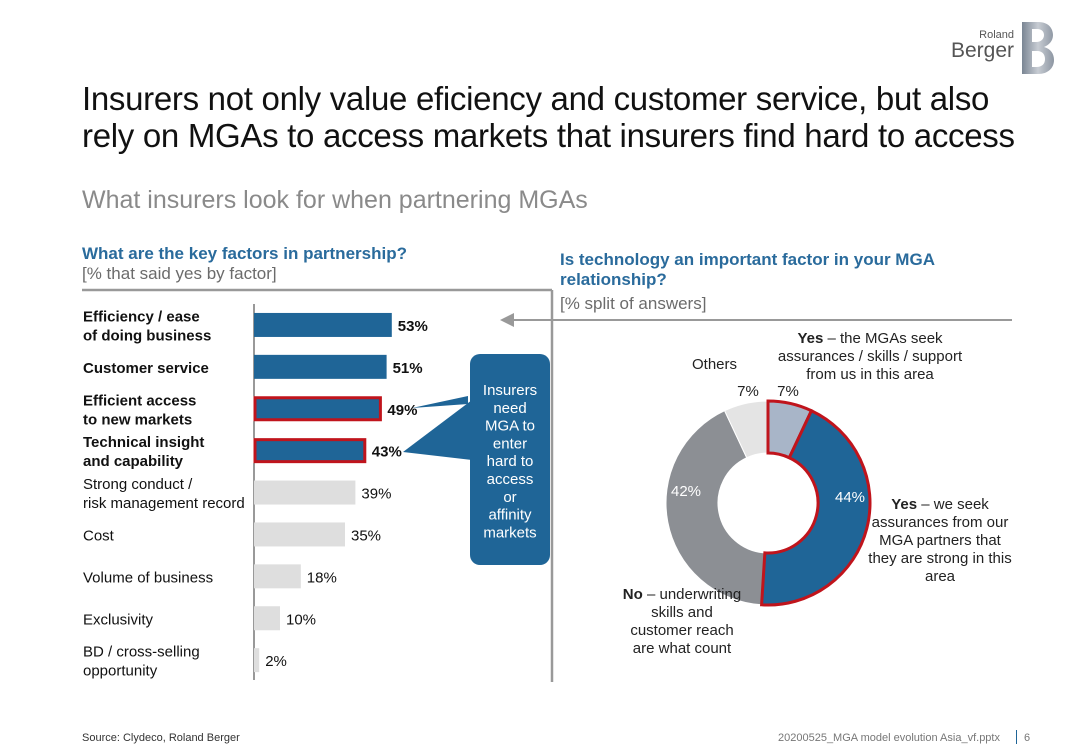 The image size is (1080, 748). What do you see at coordinates (118, 619) in the screenshot?
I see `category-label: Exclusivity` at bounding box center [118, 619].